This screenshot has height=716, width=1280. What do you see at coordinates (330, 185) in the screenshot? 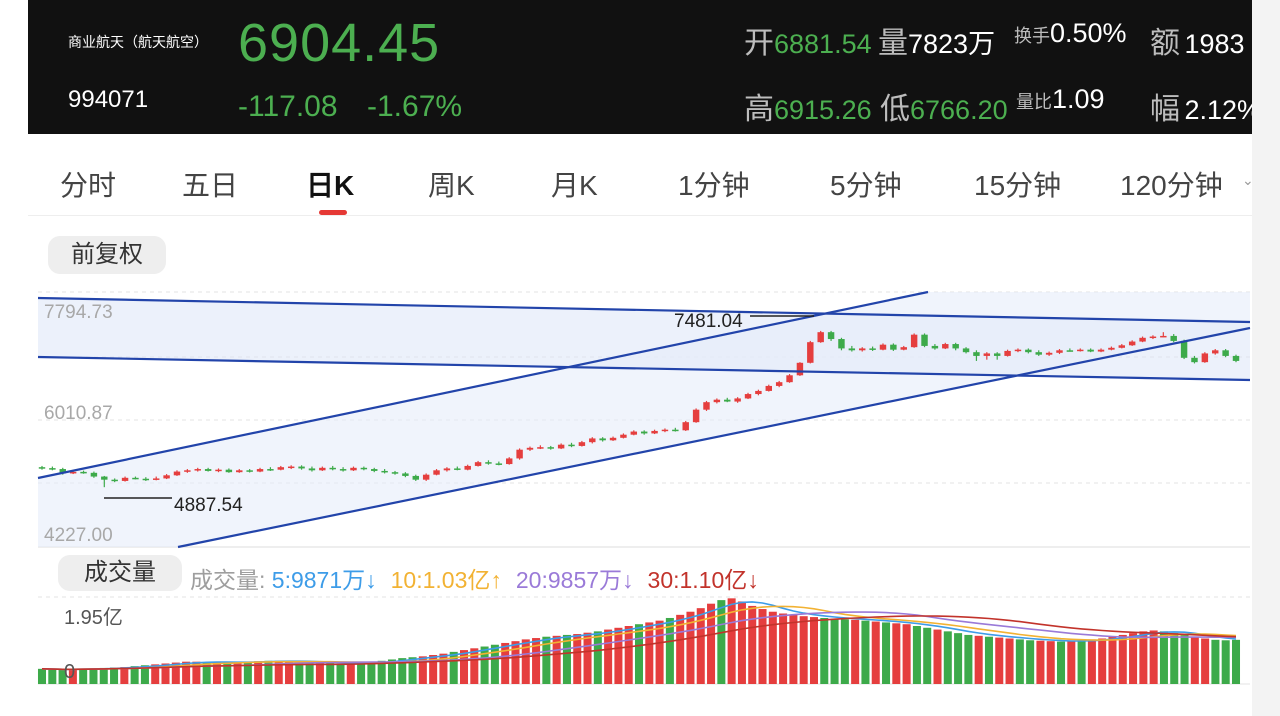
I see `tab-daily-k: 日K` at bounding box center [330, 185].